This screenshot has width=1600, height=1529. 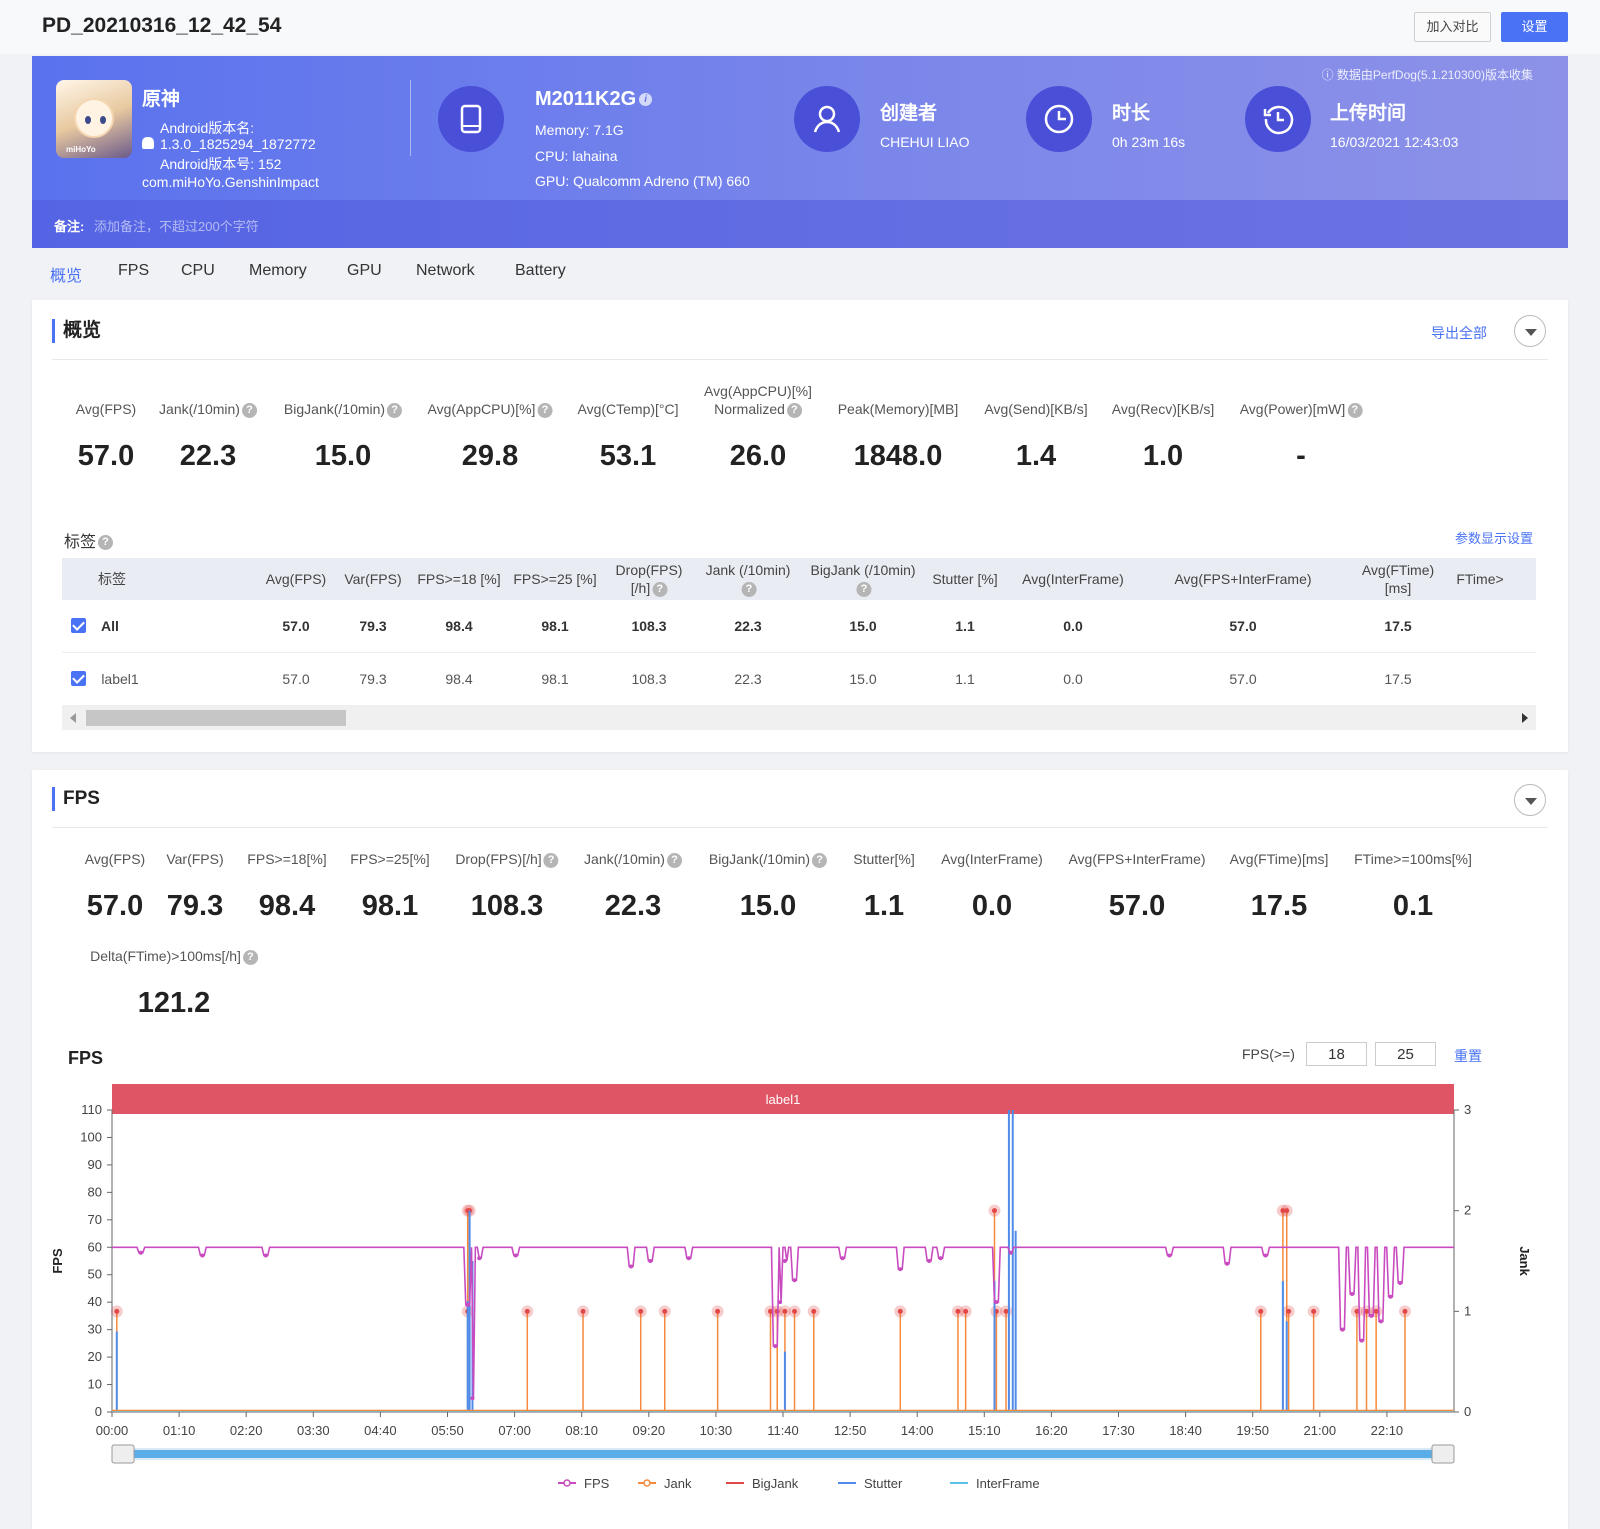 I want to click on column-header: Avg(FPS+InterFrame), so click(x=1243, y=579).